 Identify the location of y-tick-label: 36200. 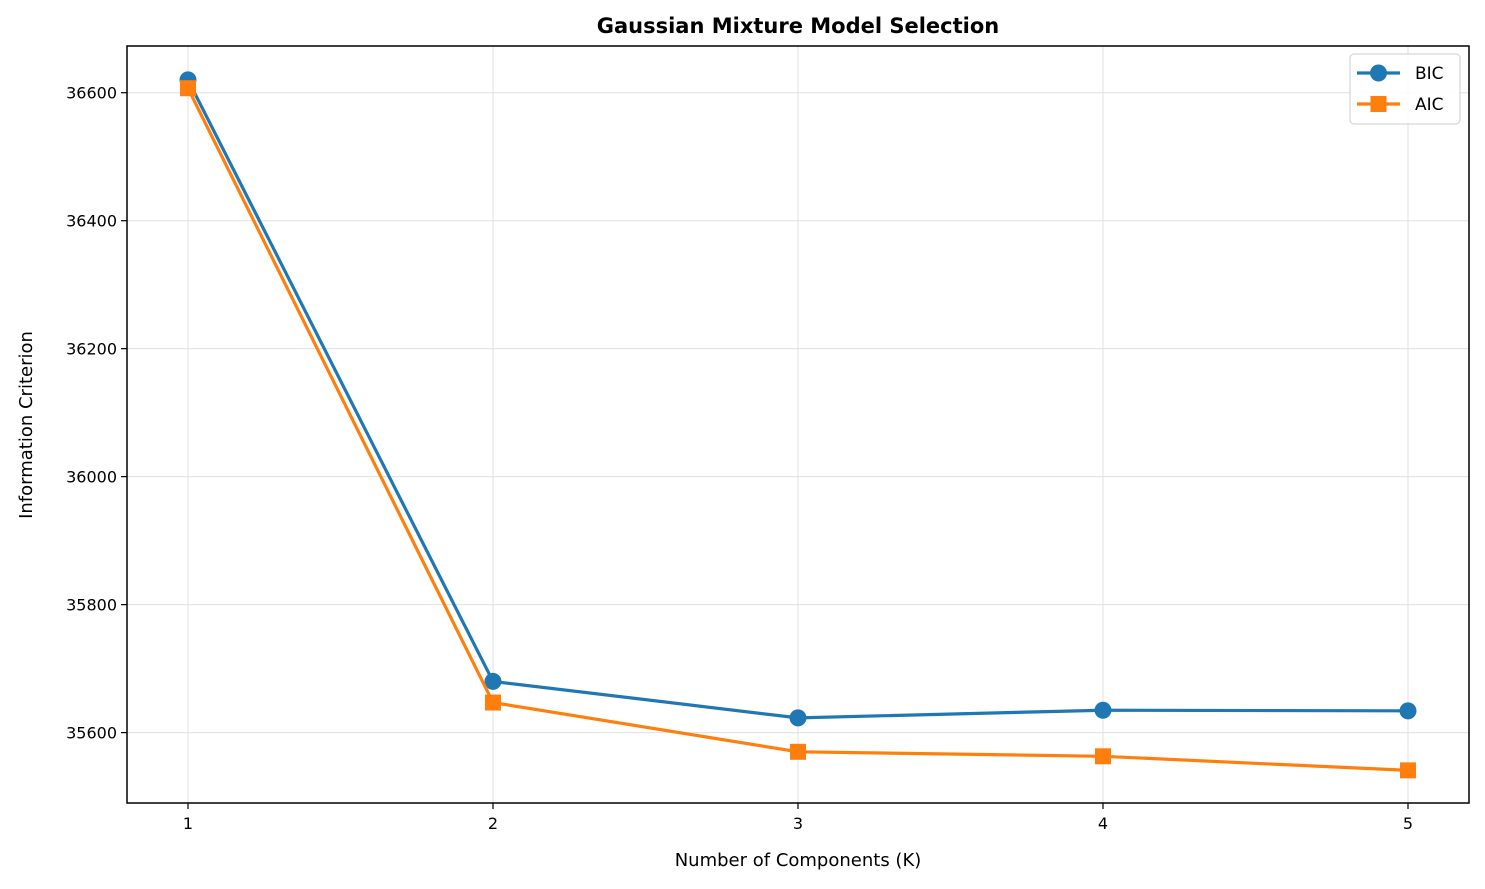
(91, 349).